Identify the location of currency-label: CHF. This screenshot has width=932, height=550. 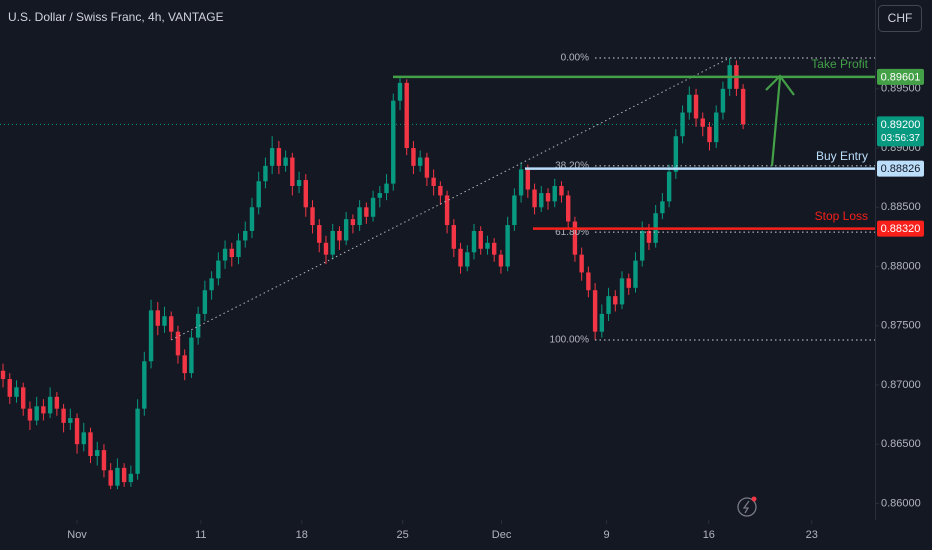
(900, 18).